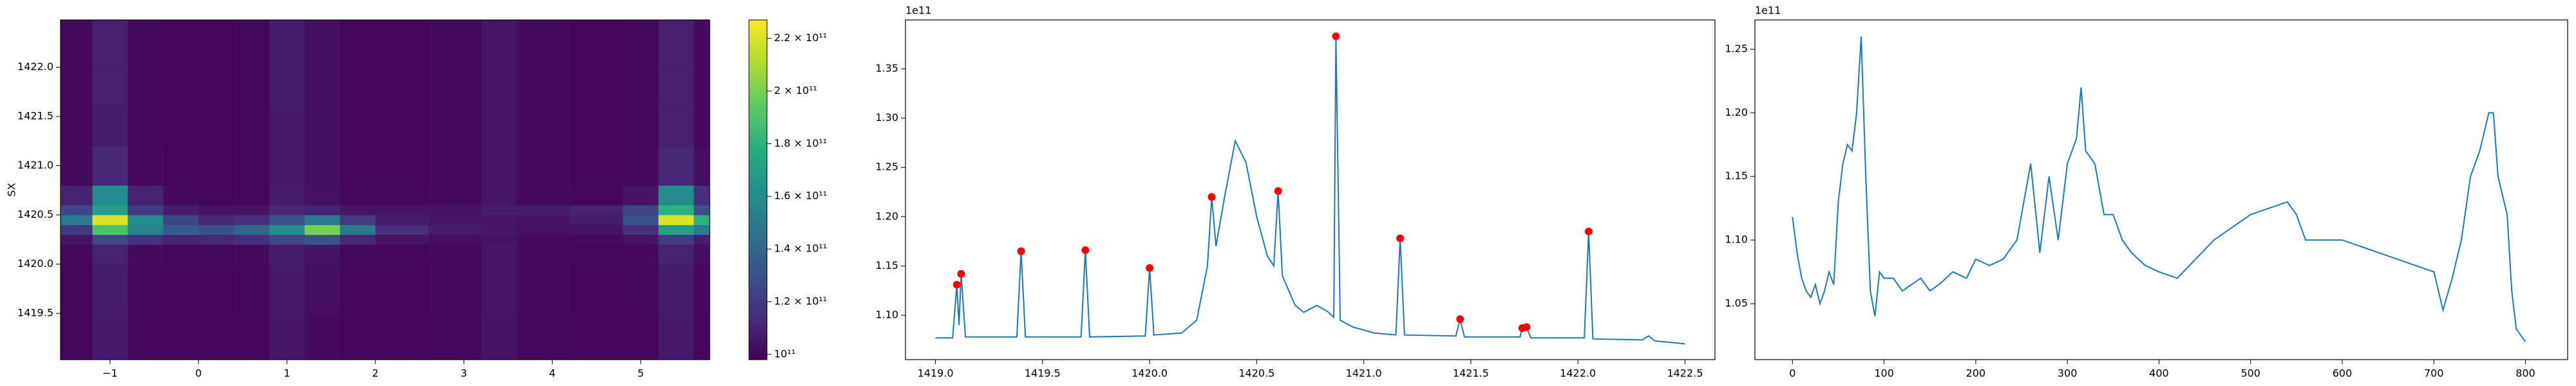 The width and height of the screenshot is (2576, 386). Describe the element at coordinates (35, 214) in the screenshot. I see `y-tick-label: 1420.5` at that location.